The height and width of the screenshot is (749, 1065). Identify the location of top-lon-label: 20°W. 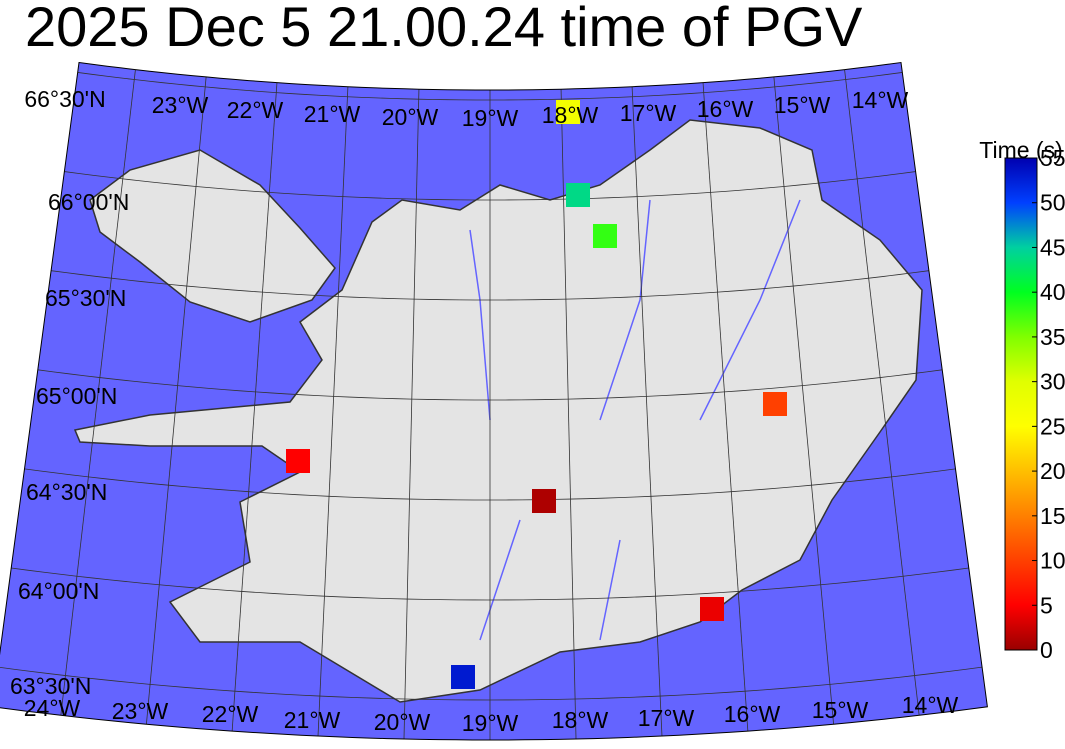
(410, 117).